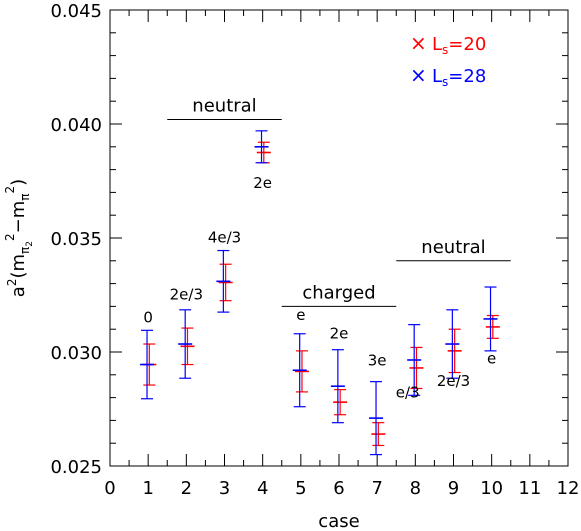 The image size is (581, 531). Describe the element at coordinates (376, 488) in the screenshot. I see `x-tick-label: 7` at that location.